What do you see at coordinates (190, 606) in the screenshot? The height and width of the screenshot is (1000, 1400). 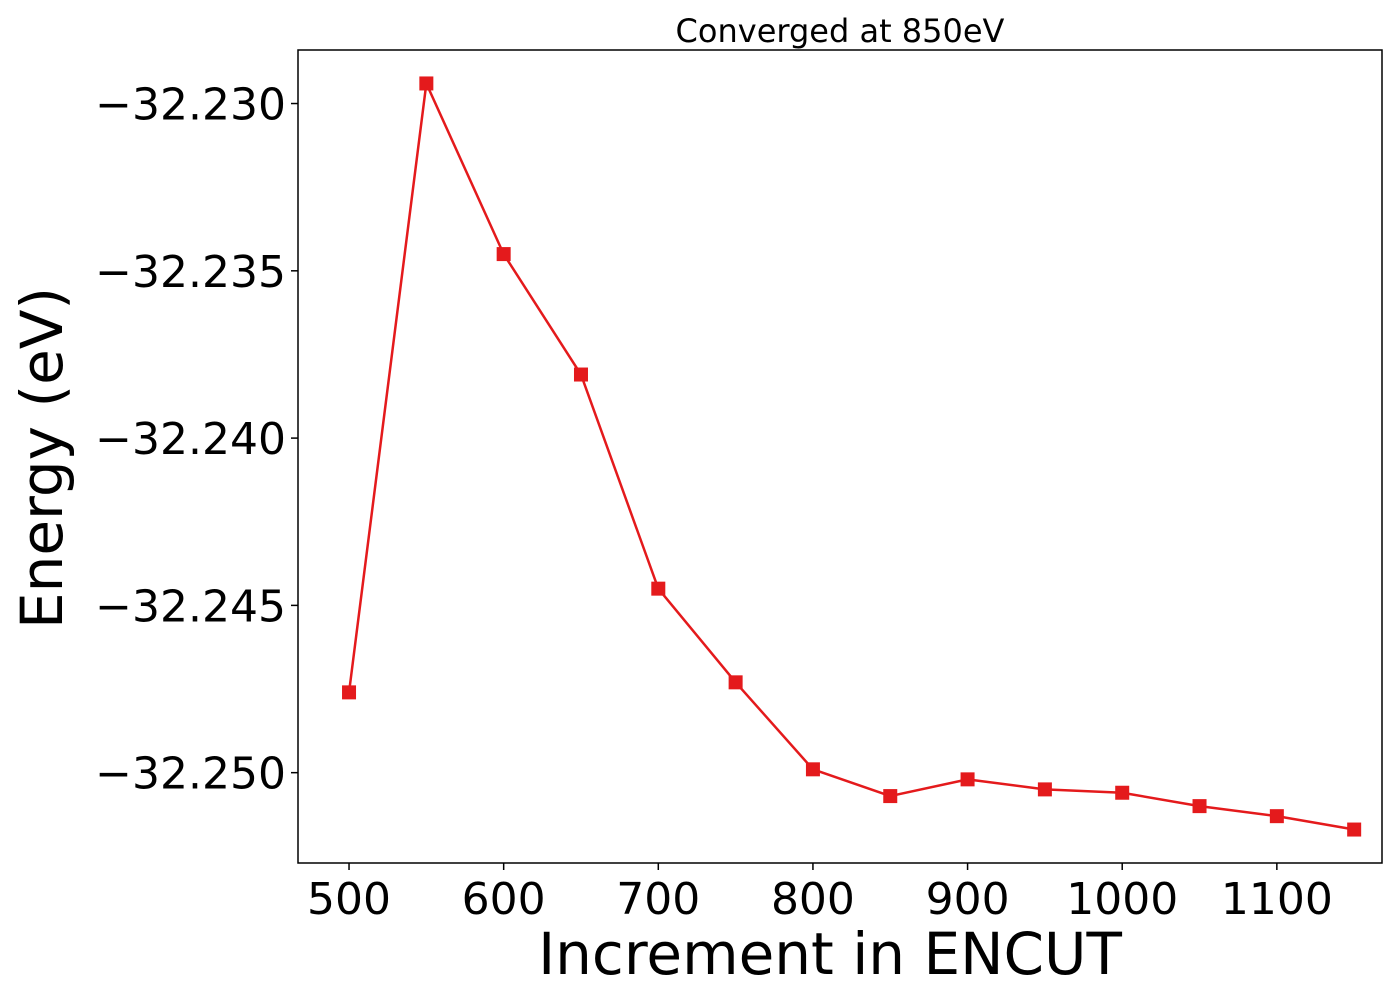 I see `y-tick-label: −32.245` at bounding box center [190, 606].